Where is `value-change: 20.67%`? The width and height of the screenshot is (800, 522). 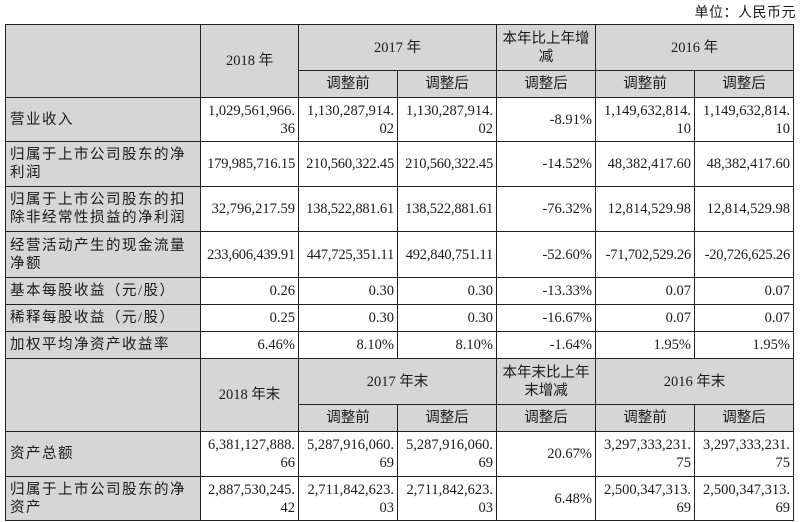 value-change: 20.67% is located at coordinates (546, 454).